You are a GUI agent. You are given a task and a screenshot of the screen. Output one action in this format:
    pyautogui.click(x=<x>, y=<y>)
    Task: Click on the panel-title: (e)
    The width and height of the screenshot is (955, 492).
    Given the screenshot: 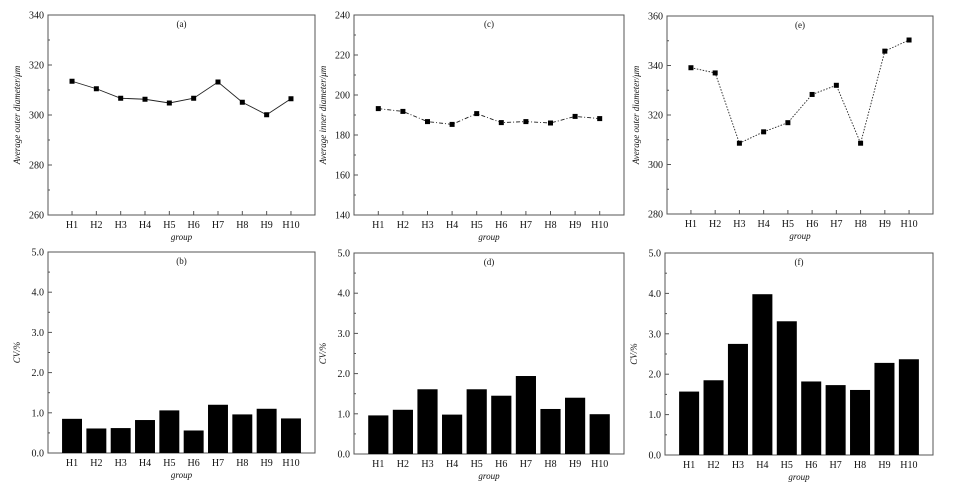 What is the action you would take?
    pyautogui.click(x=800, y=25)
    